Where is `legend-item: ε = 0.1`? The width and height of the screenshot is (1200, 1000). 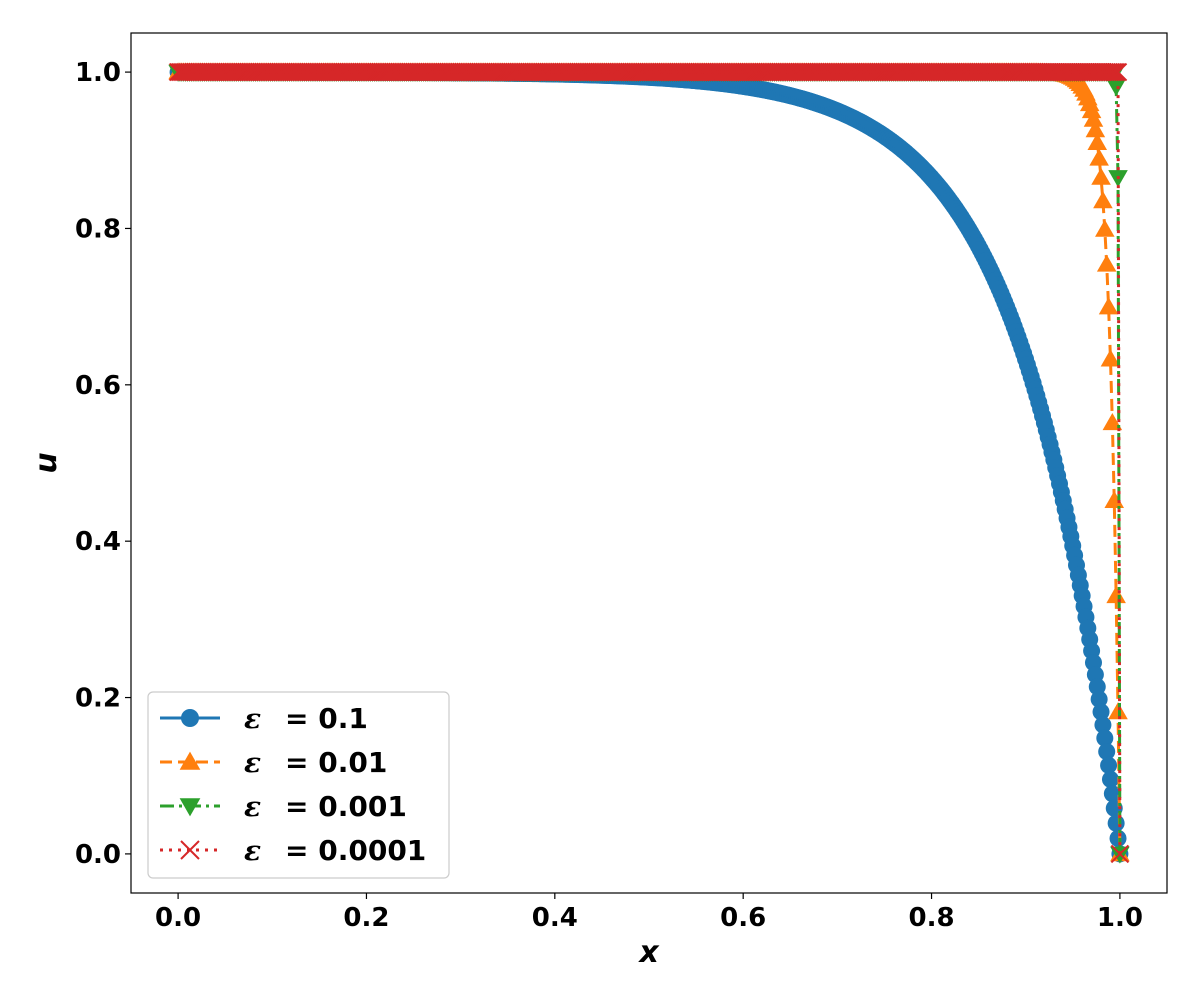 legend-item: ε = 0.1 is located at coordinates (264, 718).